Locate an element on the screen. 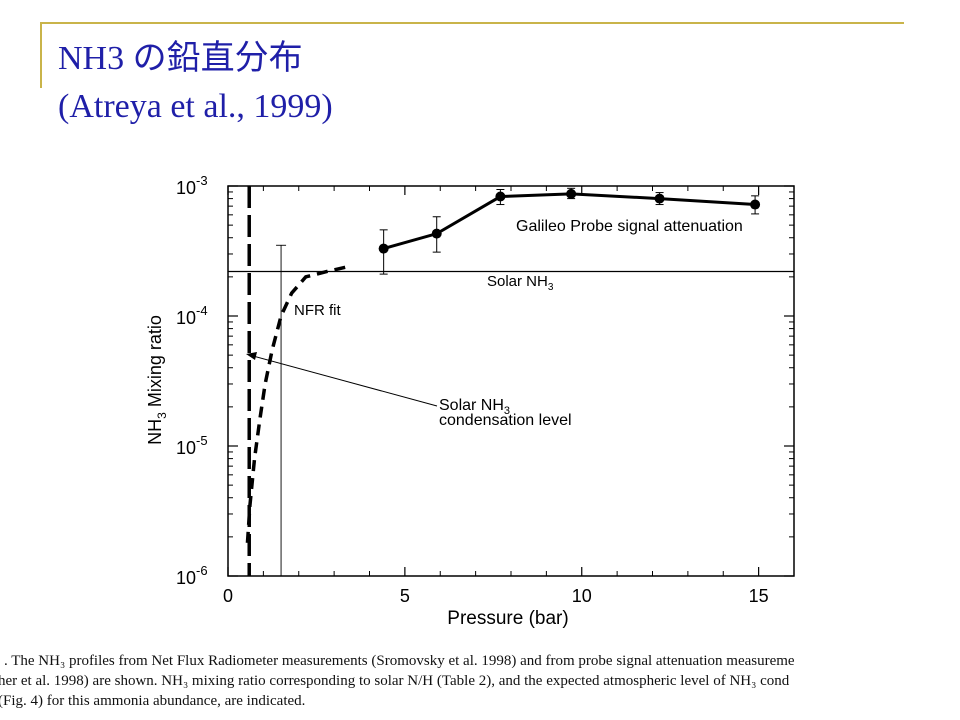  x-tick-label: 0 is located at coordinates (228, 596).